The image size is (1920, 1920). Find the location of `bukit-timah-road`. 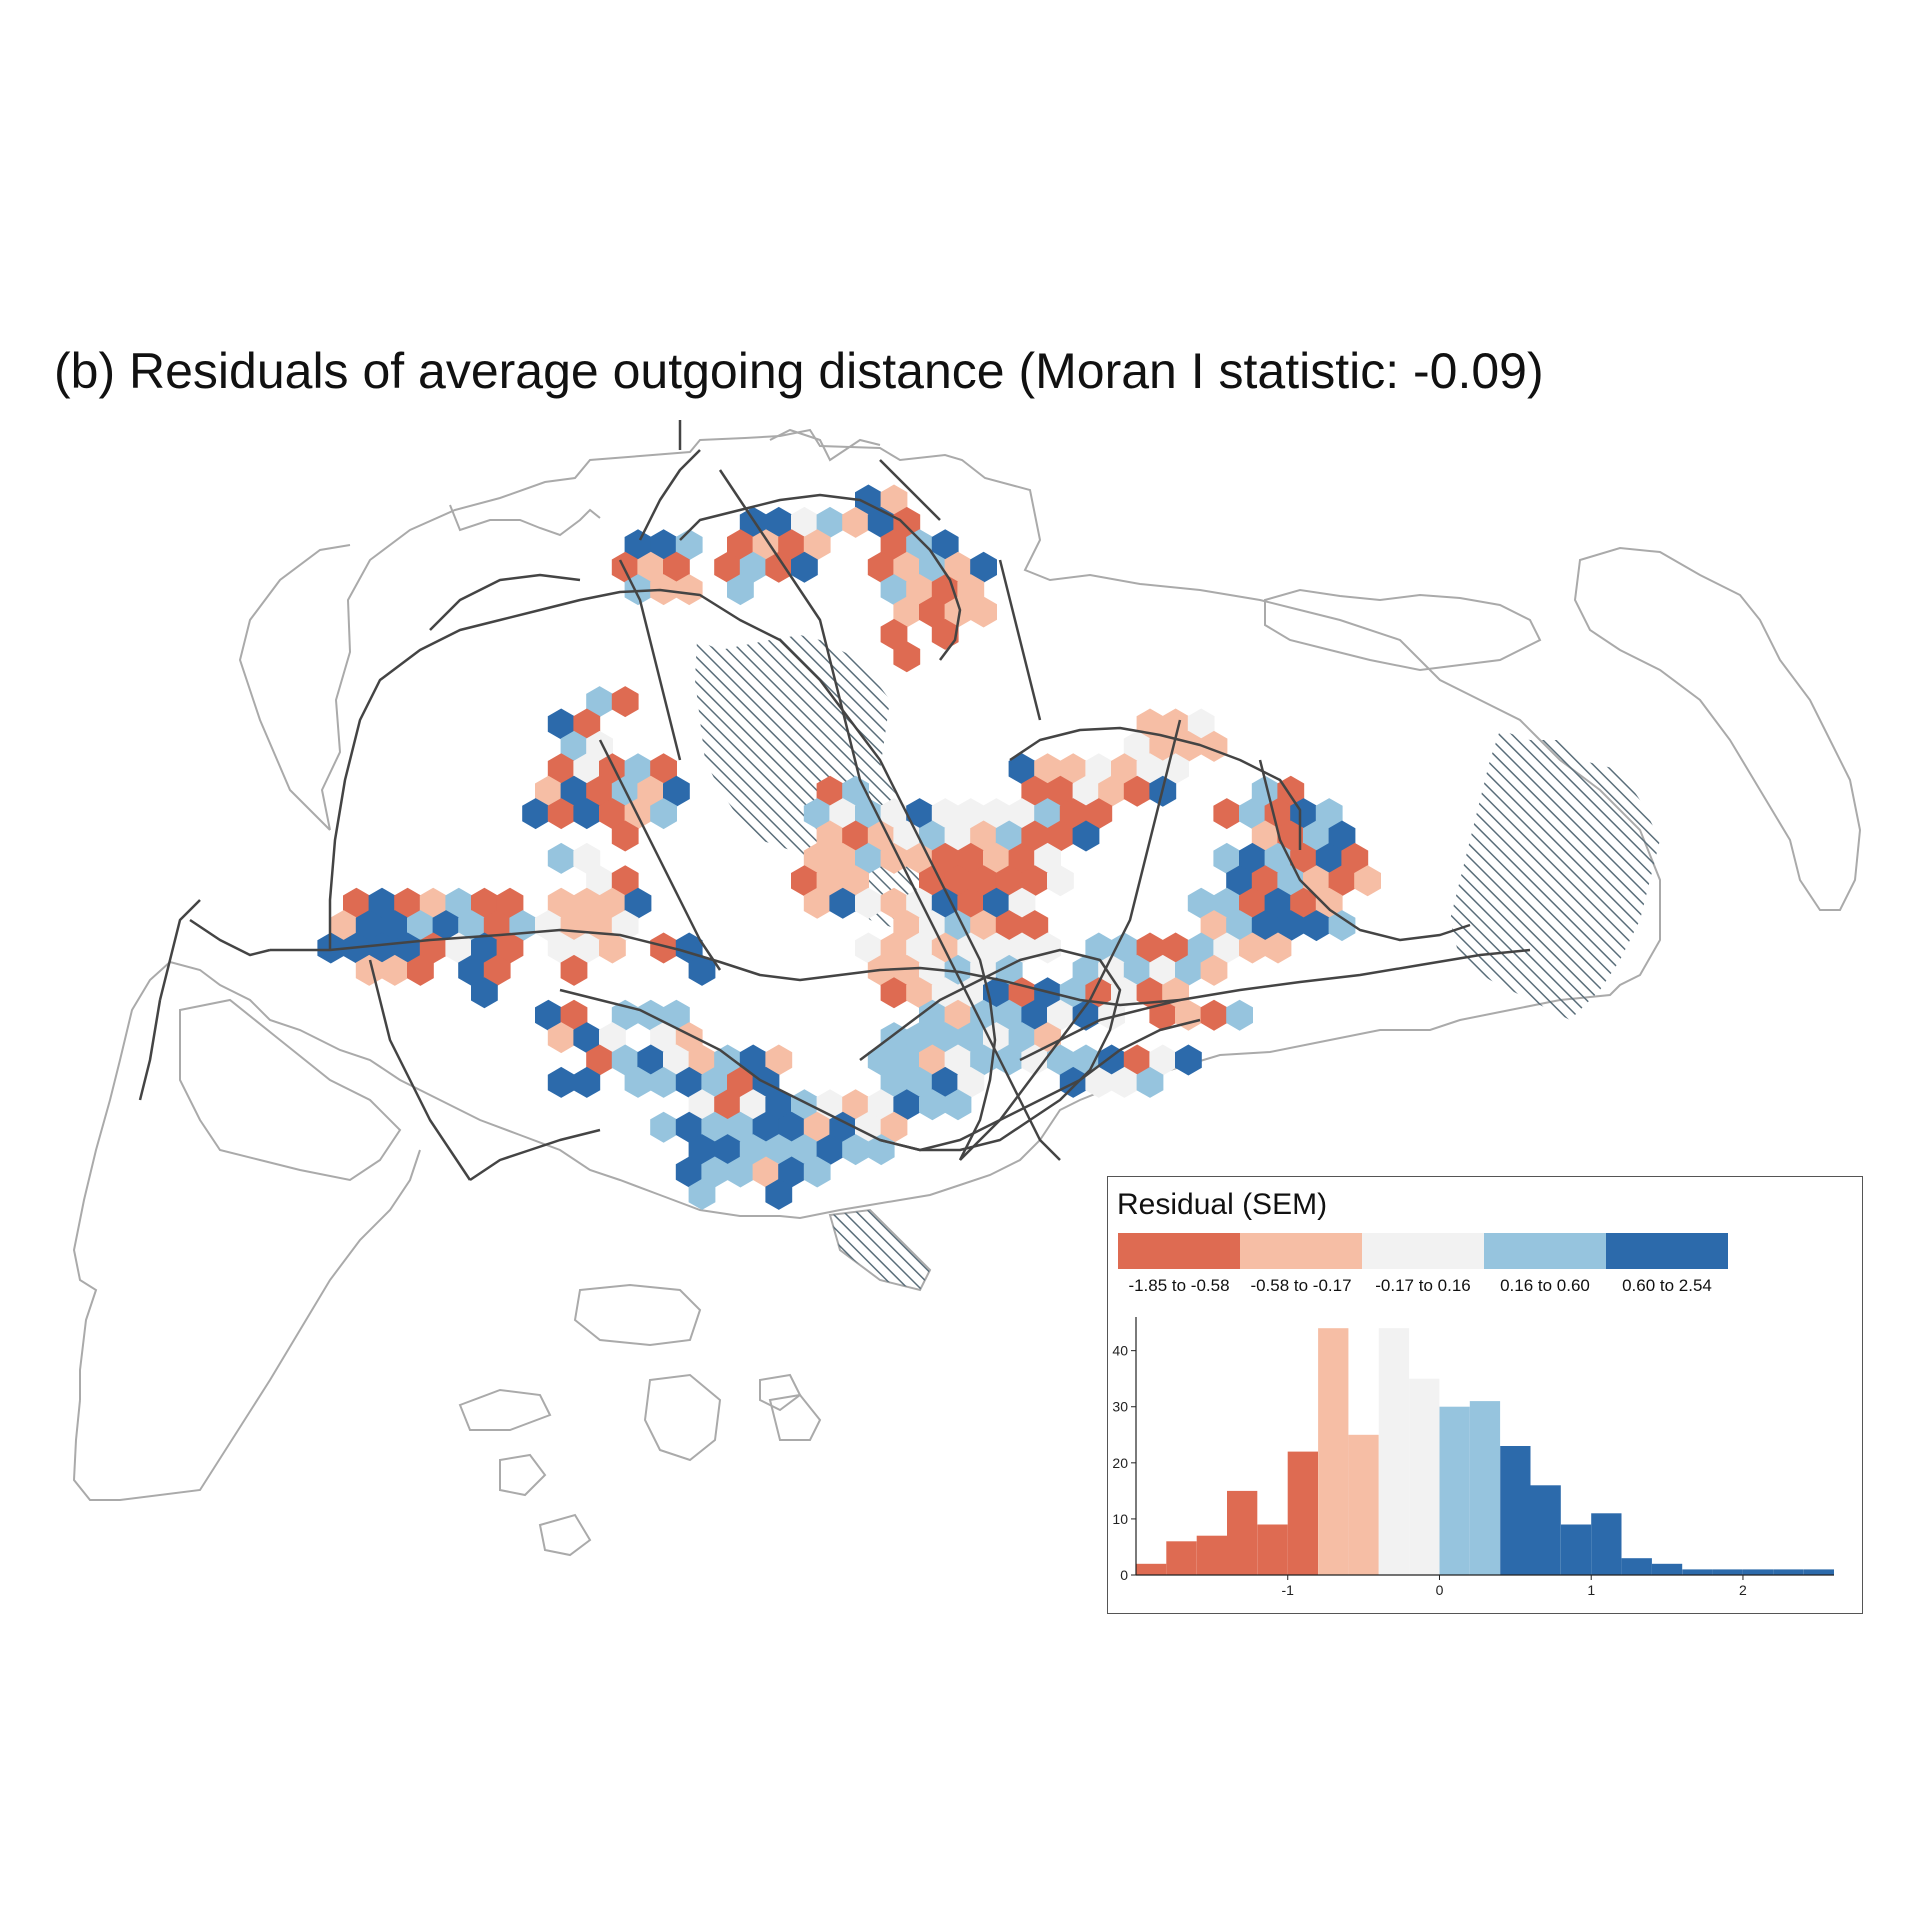

bukit-timah-road is located at coordinates (660, 855).